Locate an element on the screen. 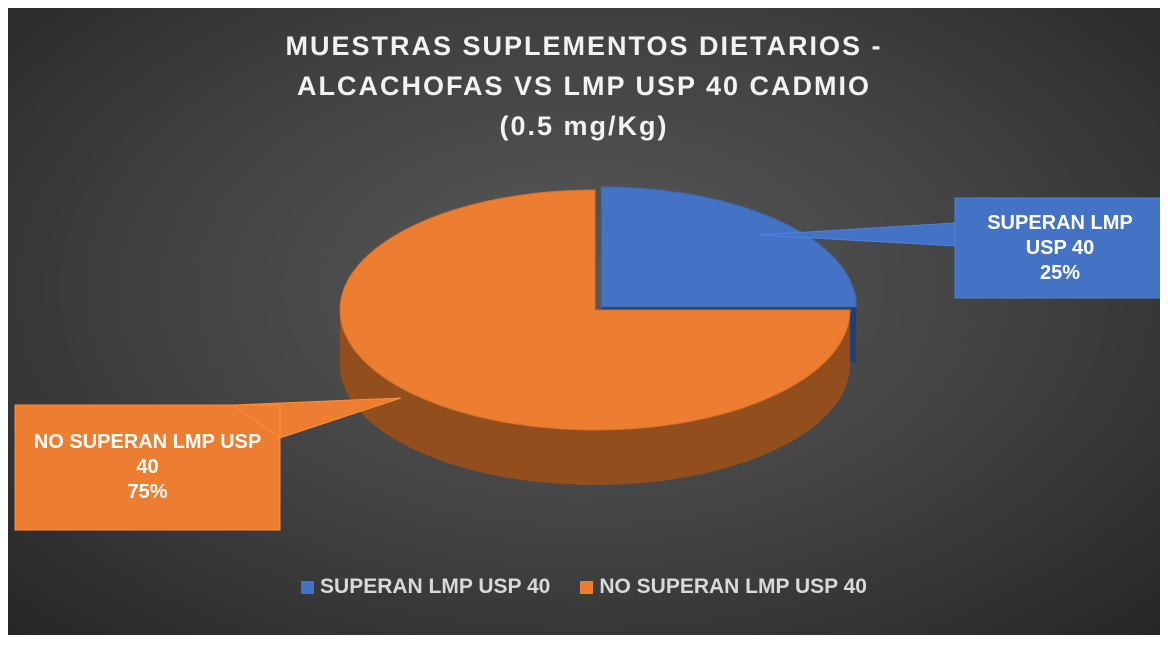 Image resolution: width=1168 pixels, height=650 pixels. data-label-category: SUPERAN LMP USP 40 is located at coordinates (1060, 235).